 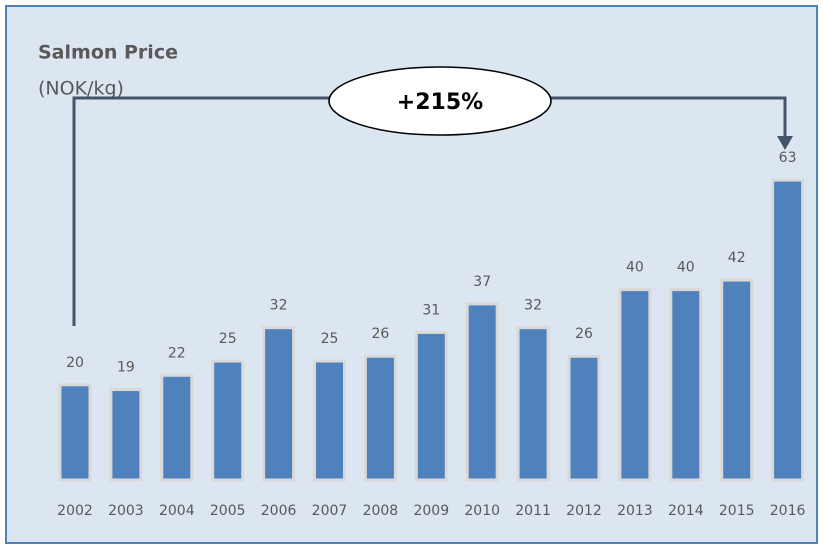 What do you see at coordinates (279, 511) in the screenshot?
I see `x-tick-label: 2006` at bounding box center [279, 511].